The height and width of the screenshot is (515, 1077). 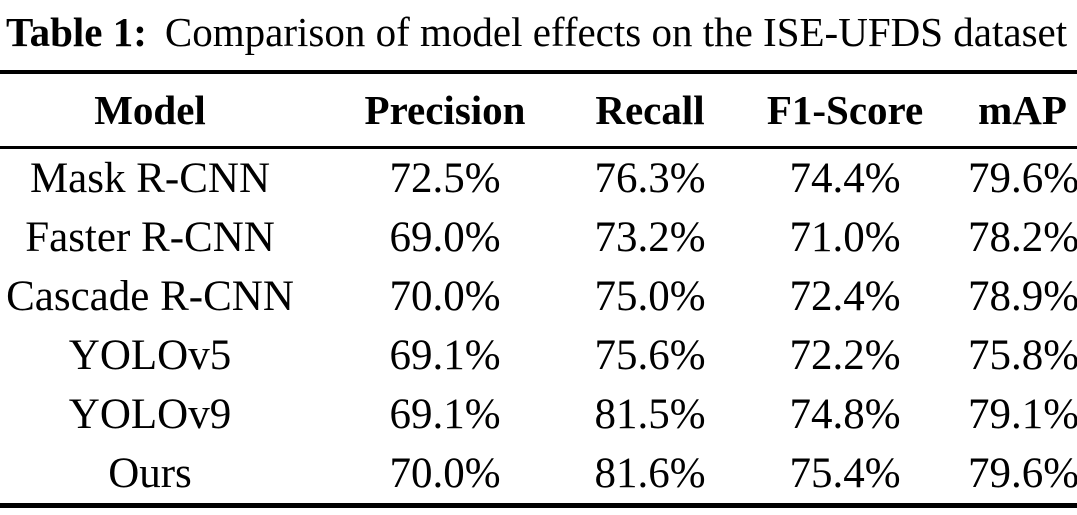 What do you see at coordinates (650, 414) in the screenshot?
I see `recall-cell: 81.5%` at bounding box center [650, 414].